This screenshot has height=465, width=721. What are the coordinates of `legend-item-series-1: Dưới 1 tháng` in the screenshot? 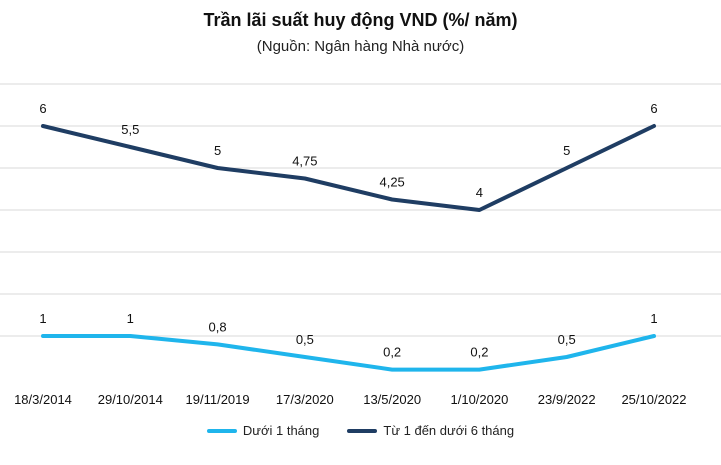 It's located at (263, 430).